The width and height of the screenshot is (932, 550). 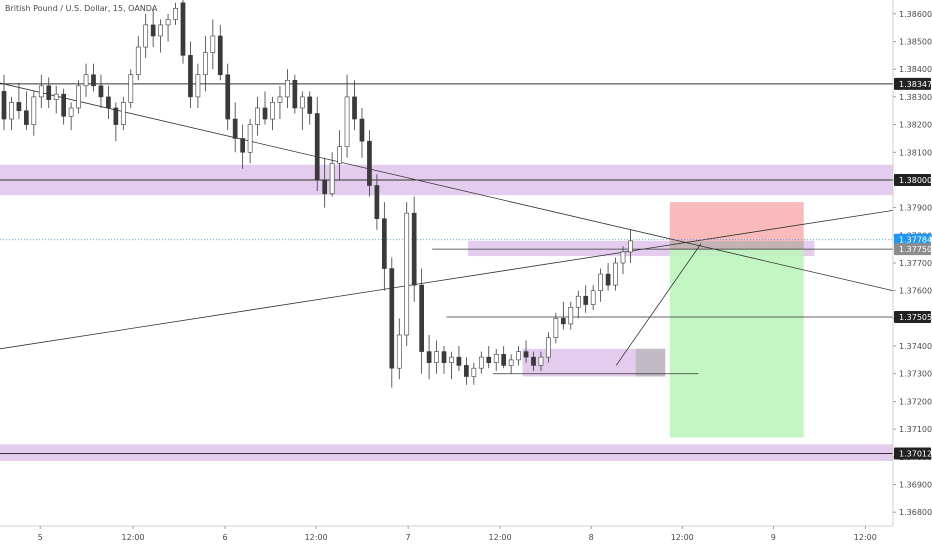 What do you see at coordinates (865, 537) in the screenshot?
I see `x-tick-label-9: 12:00` at bounding box center [865, 537].